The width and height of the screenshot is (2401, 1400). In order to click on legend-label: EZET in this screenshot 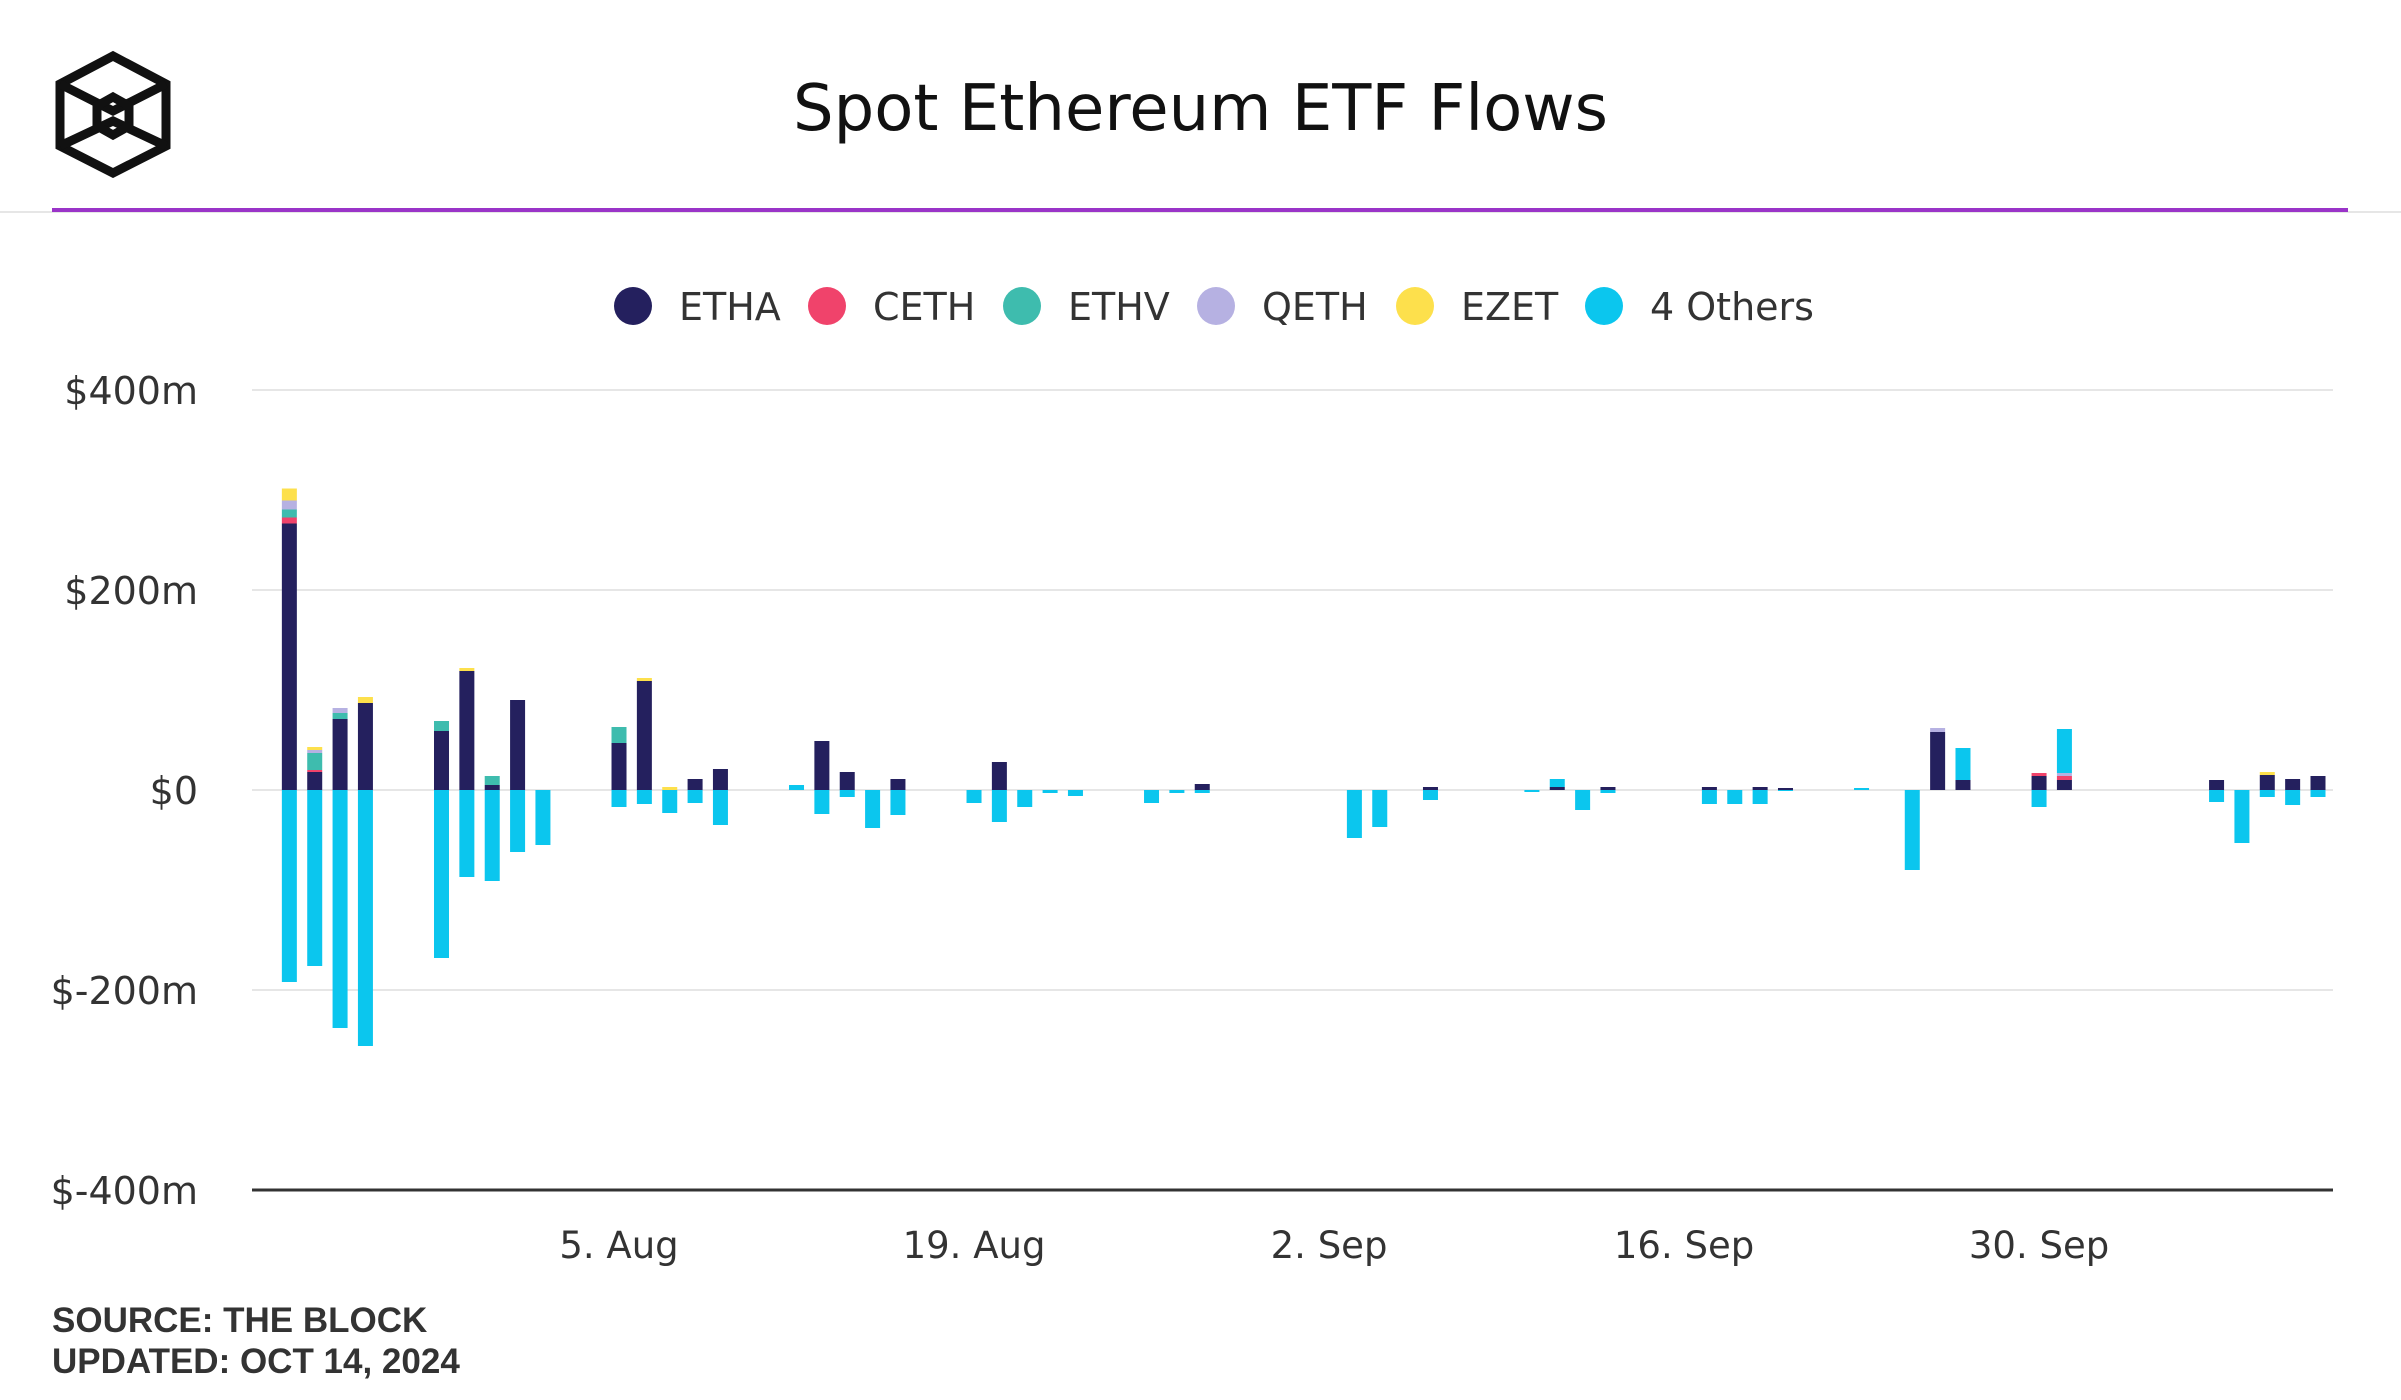, I will do `click(1510, 307)`.